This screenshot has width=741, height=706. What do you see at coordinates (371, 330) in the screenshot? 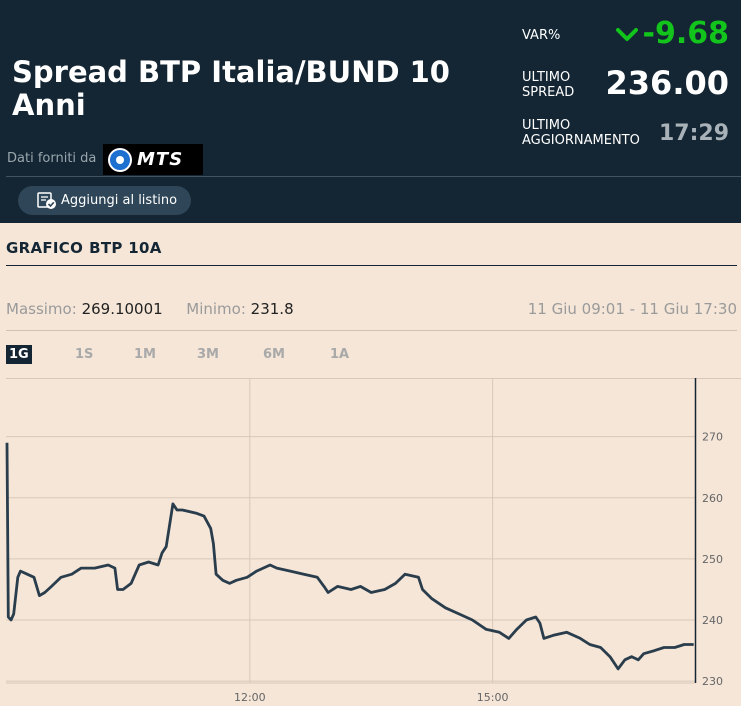
I see `stats-divider` at bounding box center [371, 330].